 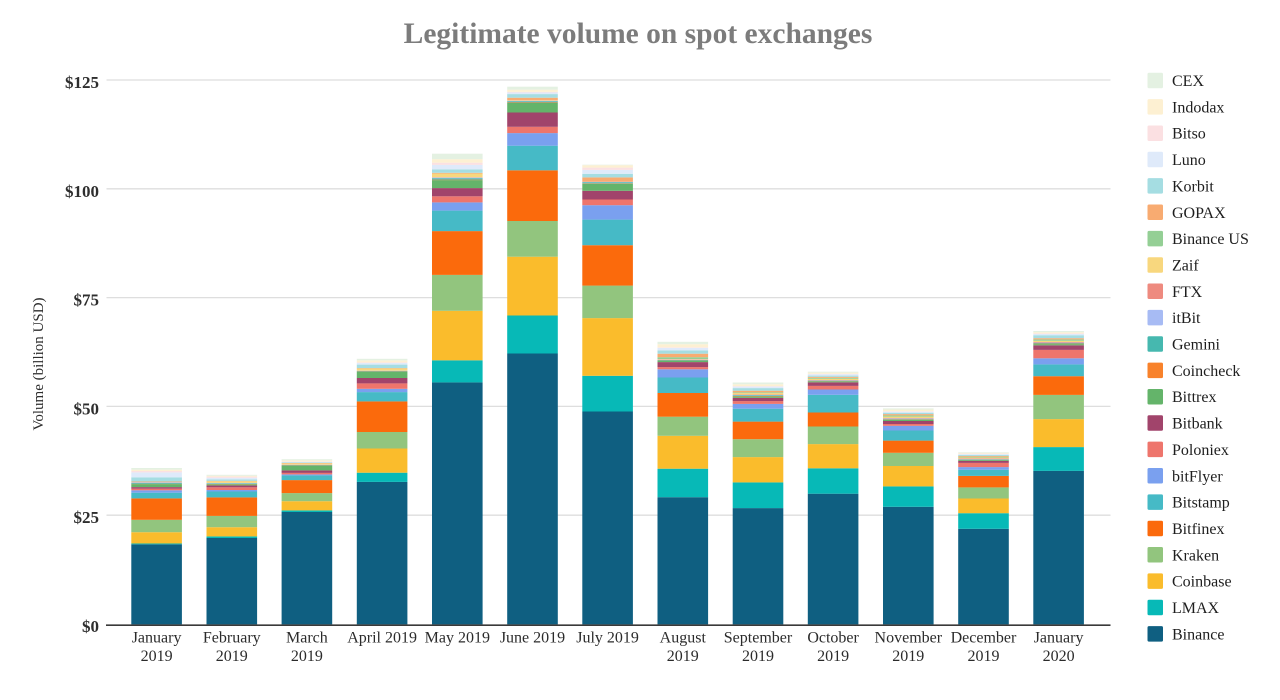 I want to click on svg-text: Gemini, so click(x=1196, y=345).